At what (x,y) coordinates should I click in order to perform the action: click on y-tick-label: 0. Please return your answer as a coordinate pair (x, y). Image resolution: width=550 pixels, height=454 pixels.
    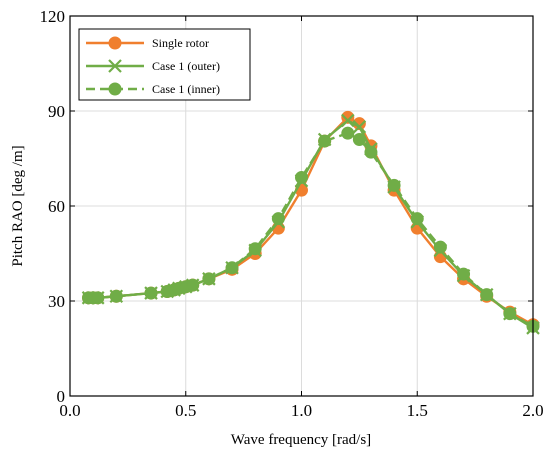
    Looking at the image, I should click on (61, 396).